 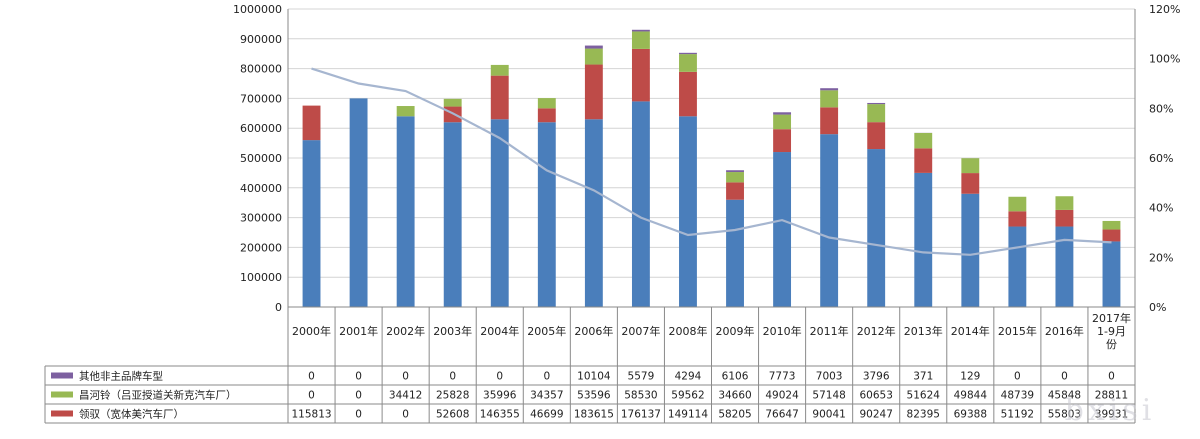 I want to click on category-label: 2010年, so click(x=782, y=331).